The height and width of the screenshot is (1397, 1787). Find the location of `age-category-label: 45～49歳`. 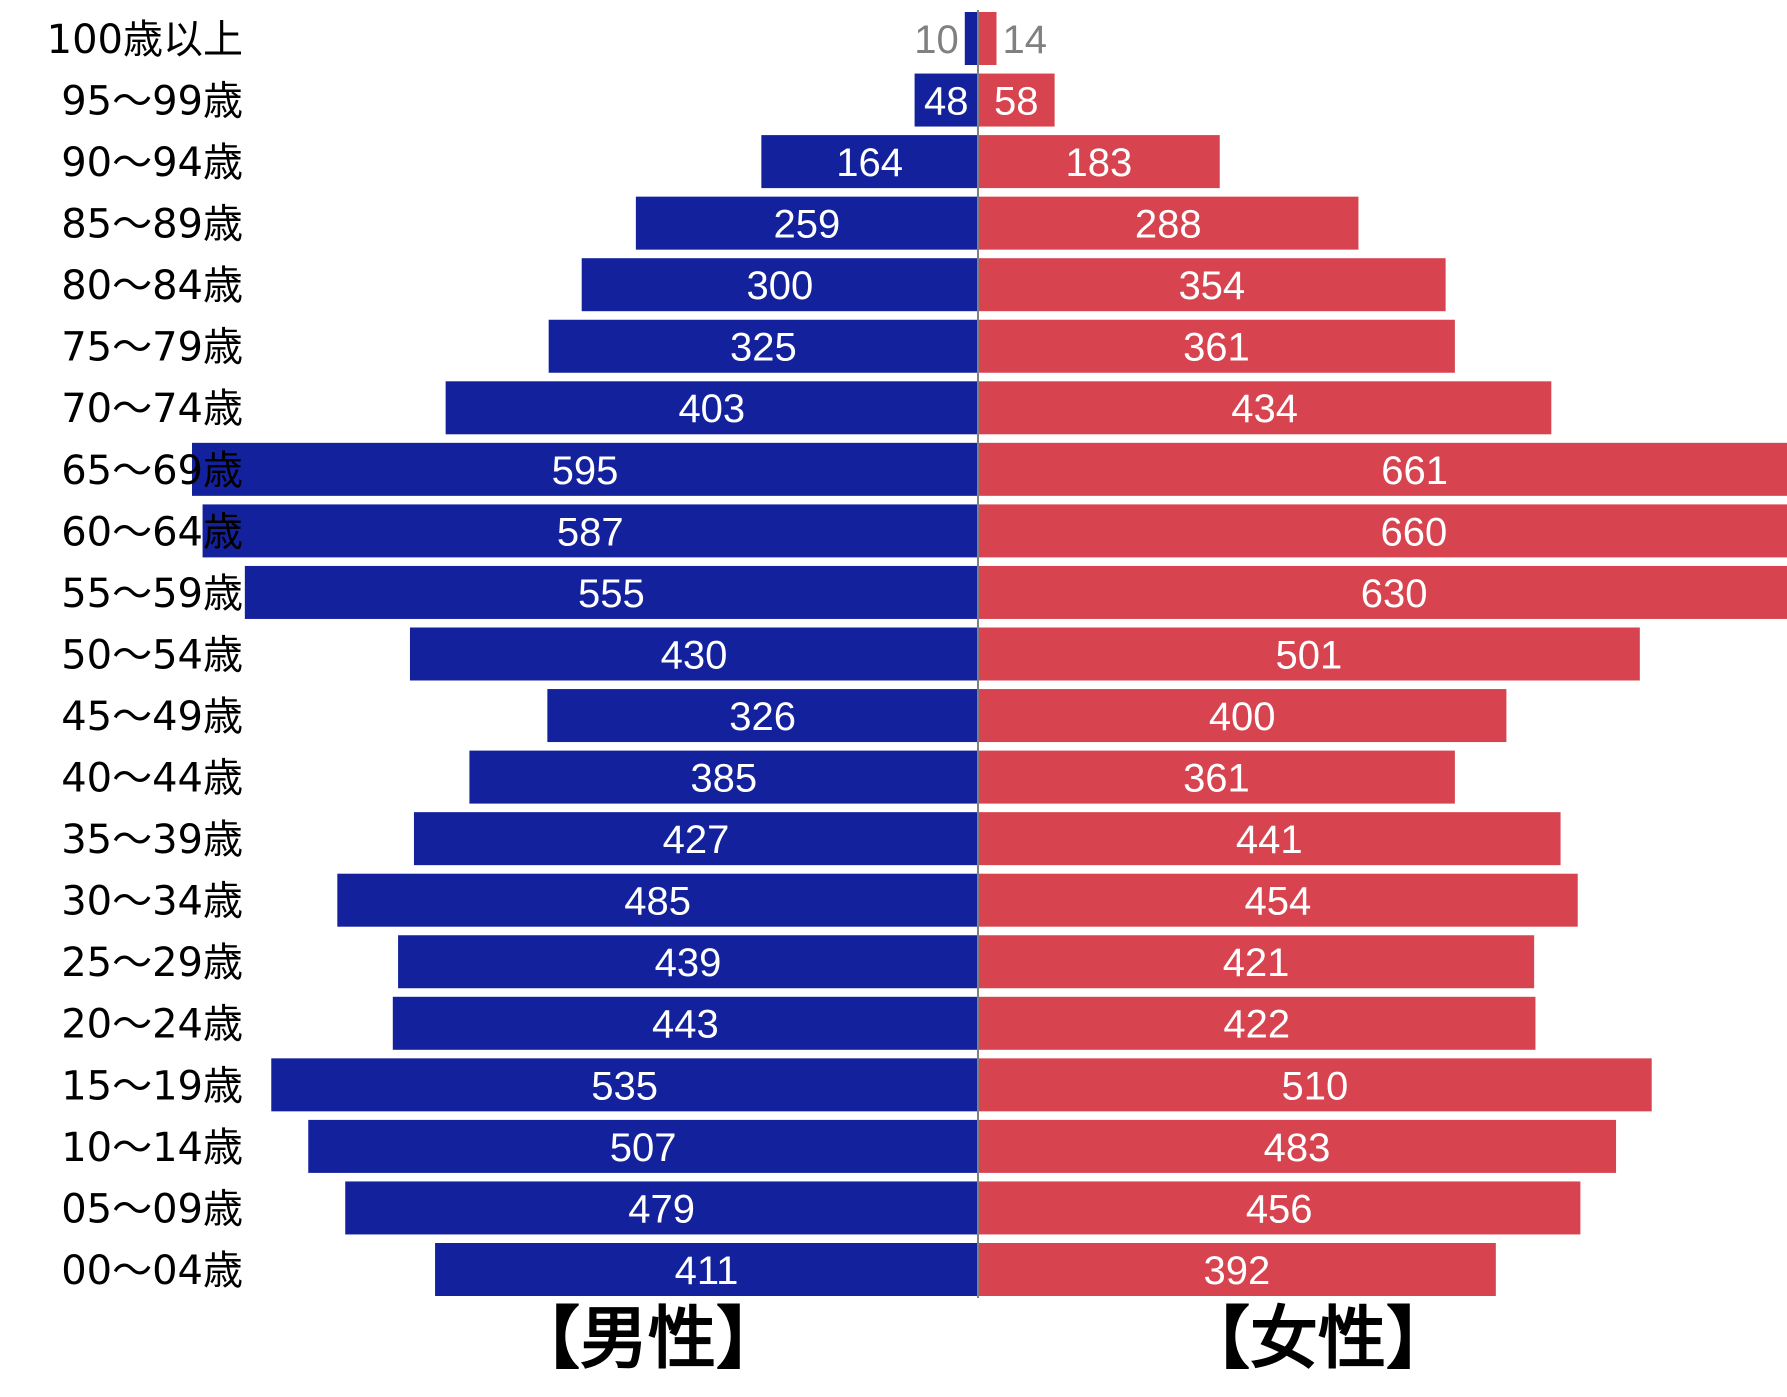

age-category-label: 45～49歳 is located at coordinates (152, 717).